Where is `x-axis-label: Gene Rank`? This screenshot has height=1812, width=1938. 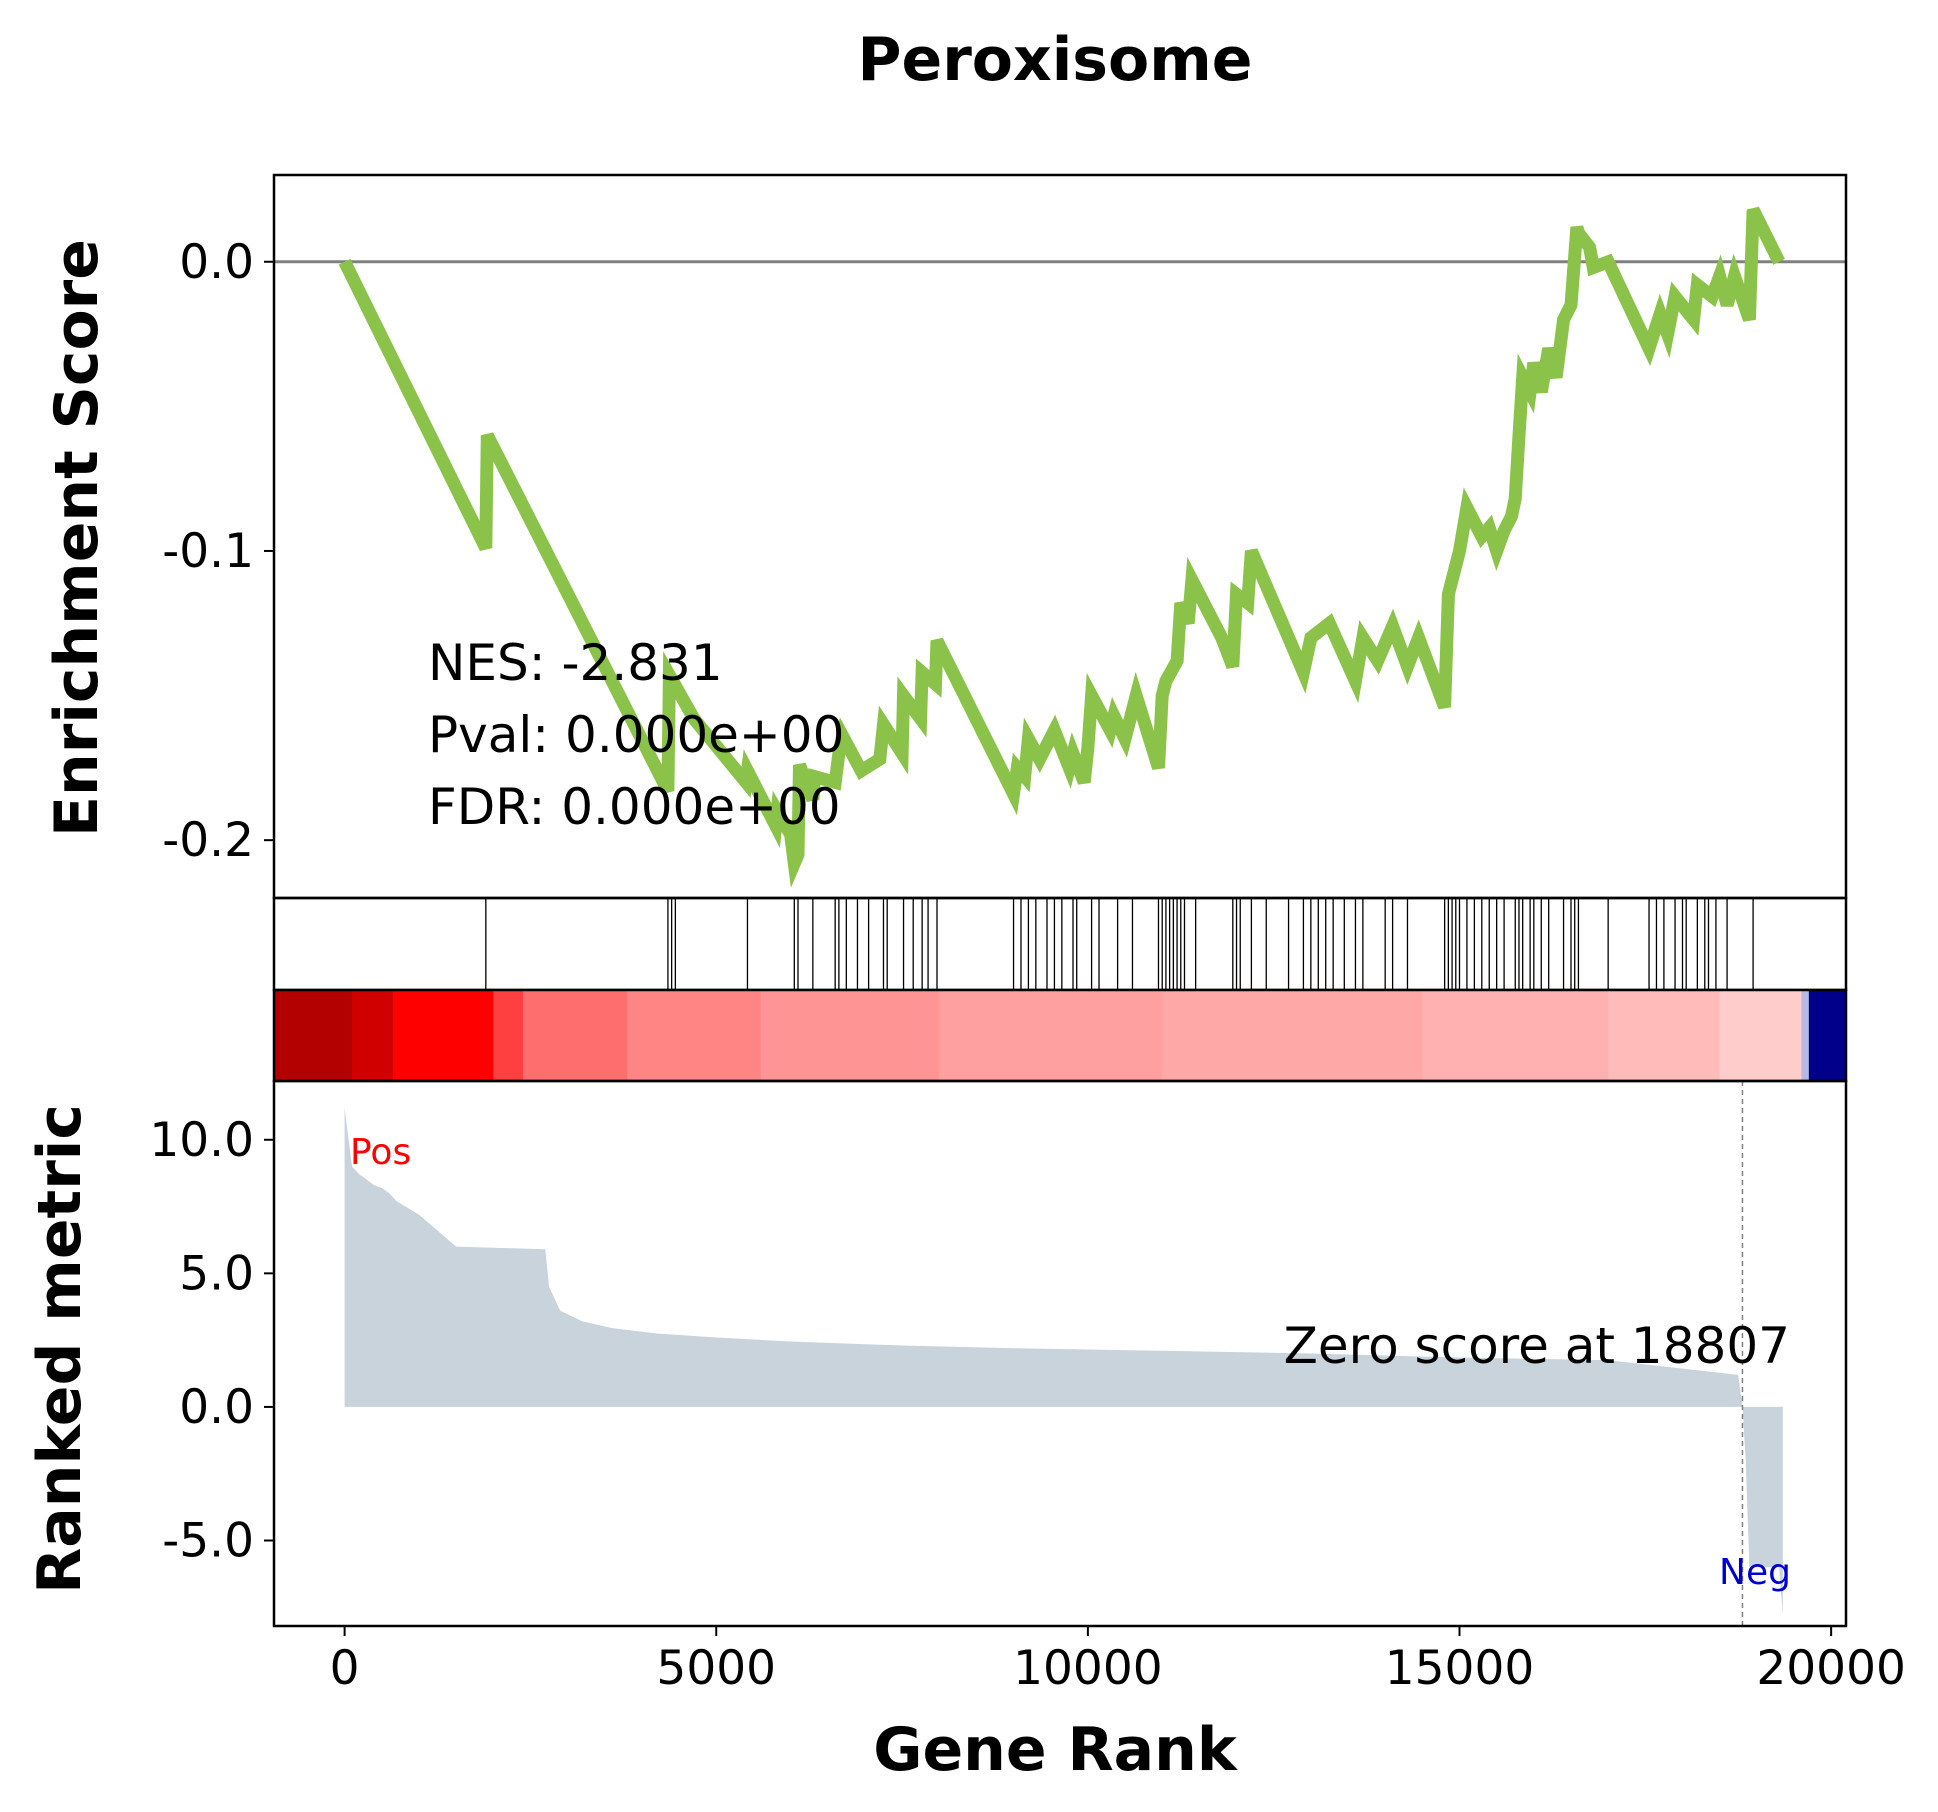 x-axis-label: Gene Rank is located at coordinates (1056, 1750).